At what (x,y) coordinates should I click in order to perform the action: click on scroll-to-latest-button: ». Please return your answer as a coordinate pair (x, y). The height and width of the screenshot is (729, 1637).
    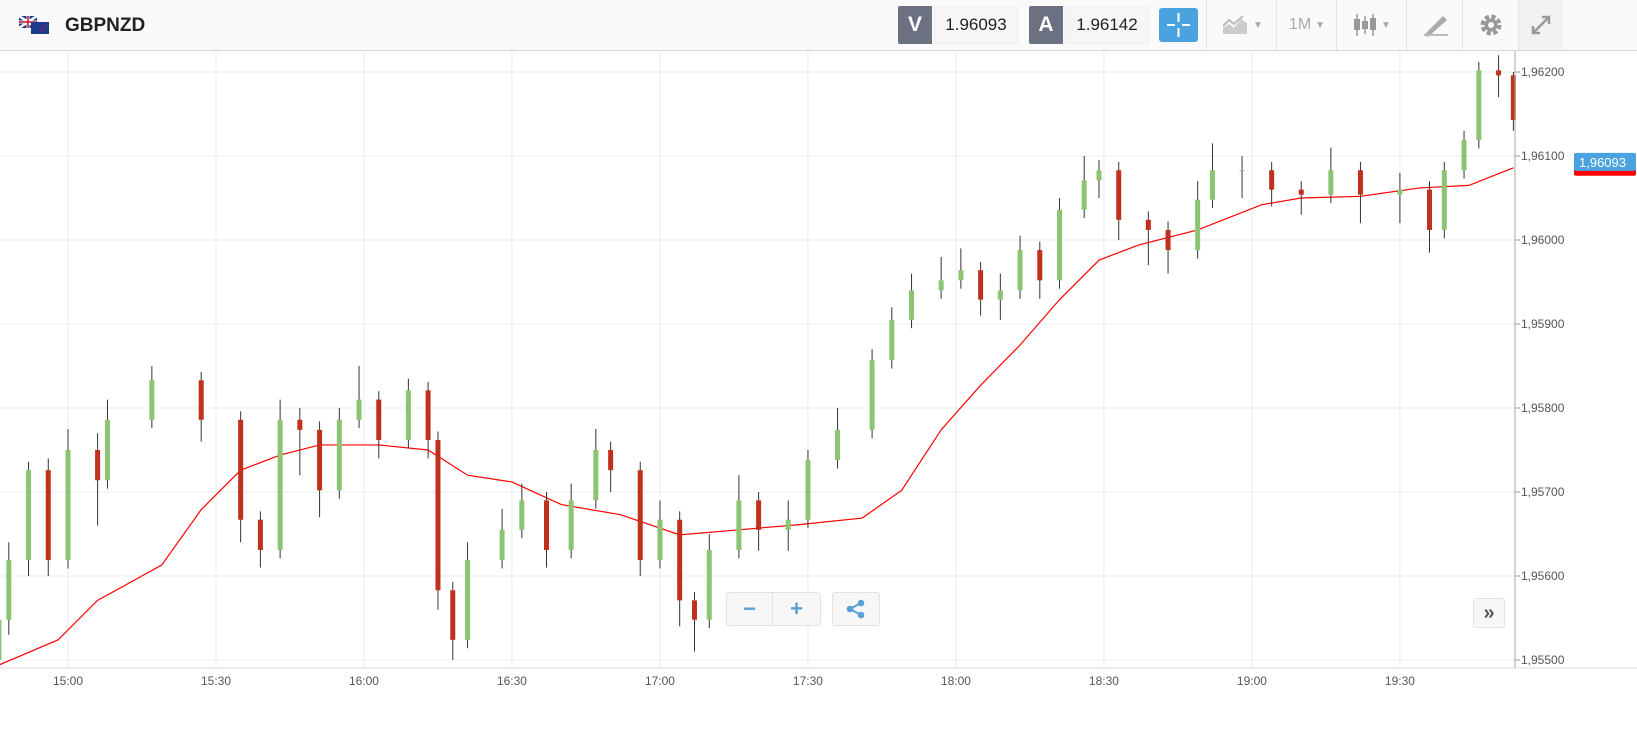
    Looking at the image, I should click on (1489, 613).